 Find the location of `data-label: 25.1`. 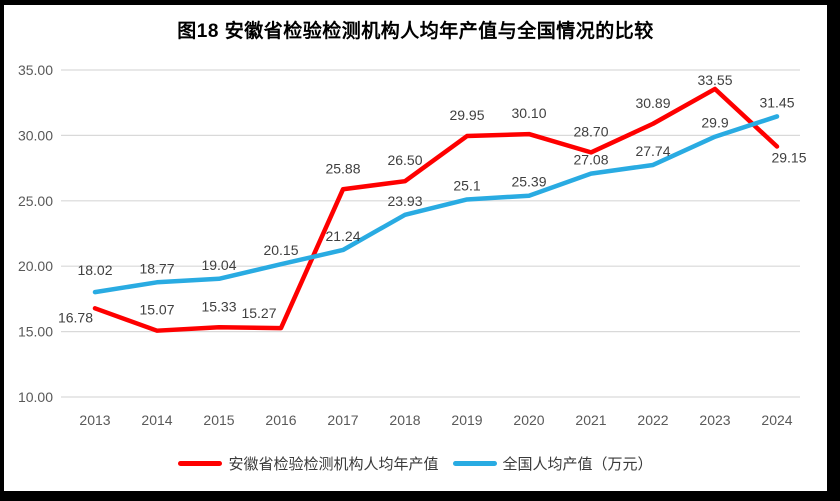

data-label: 25.1 is located at coordinates (466, 185).